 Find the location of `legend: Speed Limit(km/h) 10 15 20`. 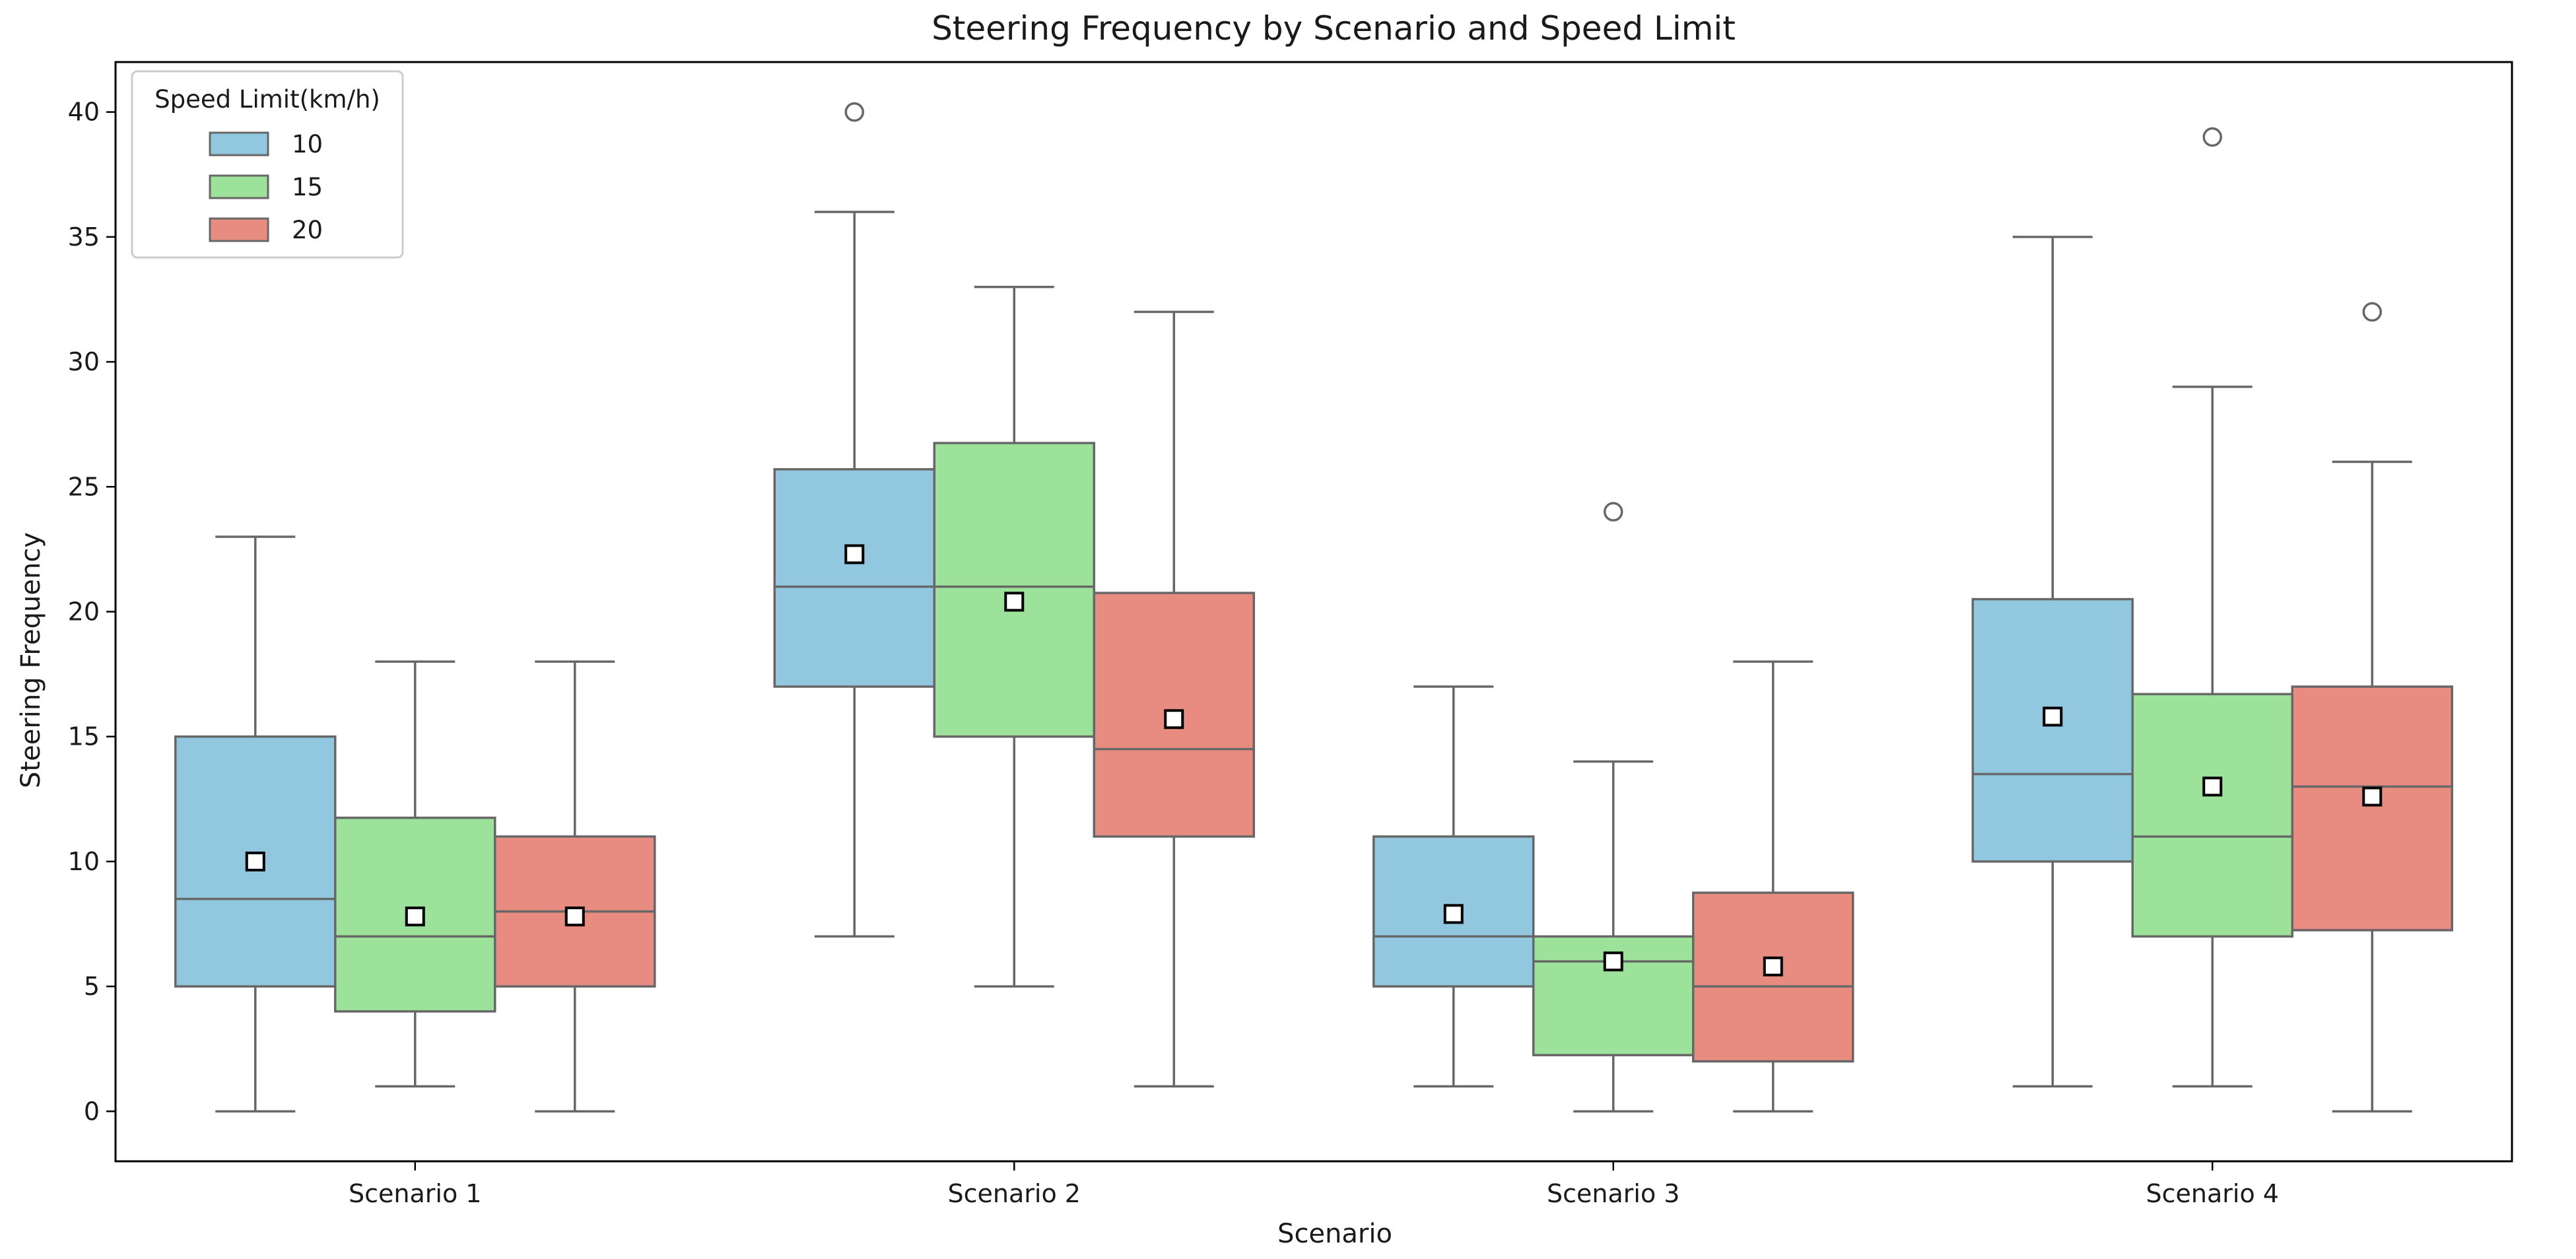

legend: Speed Limit(km/h) 10 15 20 is located at coordinates (267, 164).